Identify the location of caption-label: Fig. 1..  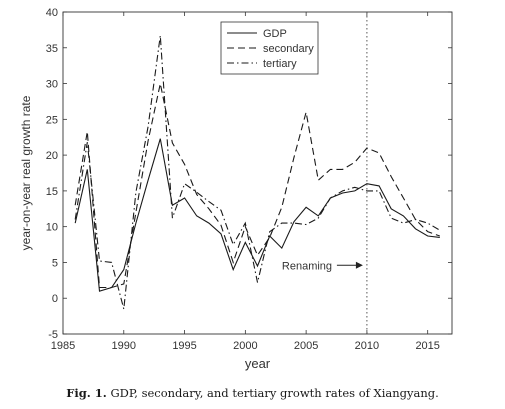
(86, 393).